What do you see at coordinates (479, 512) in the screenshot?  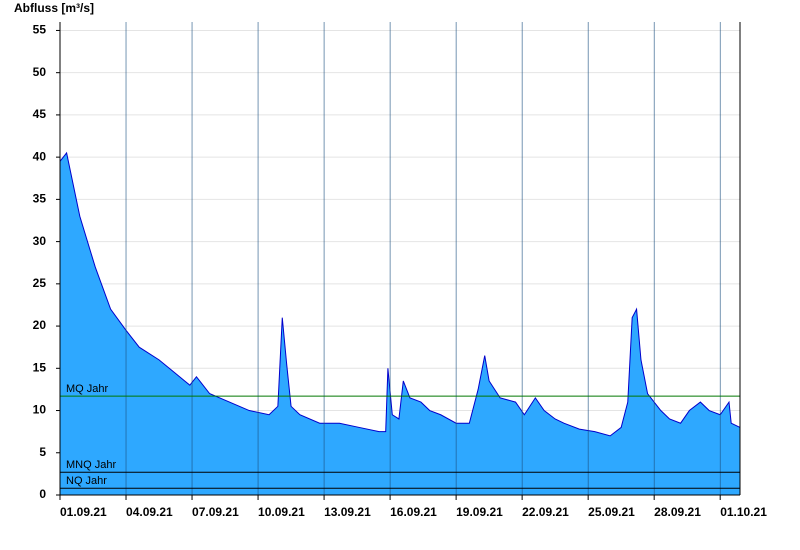 I see `x-tick-label: 19.09.21` at bounding box center [479, 512].